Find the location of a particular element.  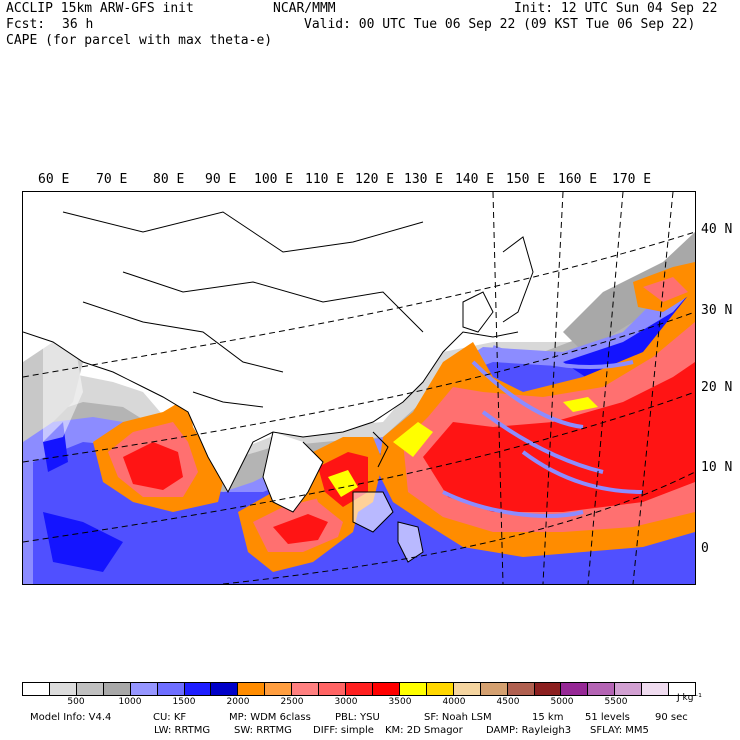

km-scheme: KM: 2D Smagor is located at coordinates (424, 730).